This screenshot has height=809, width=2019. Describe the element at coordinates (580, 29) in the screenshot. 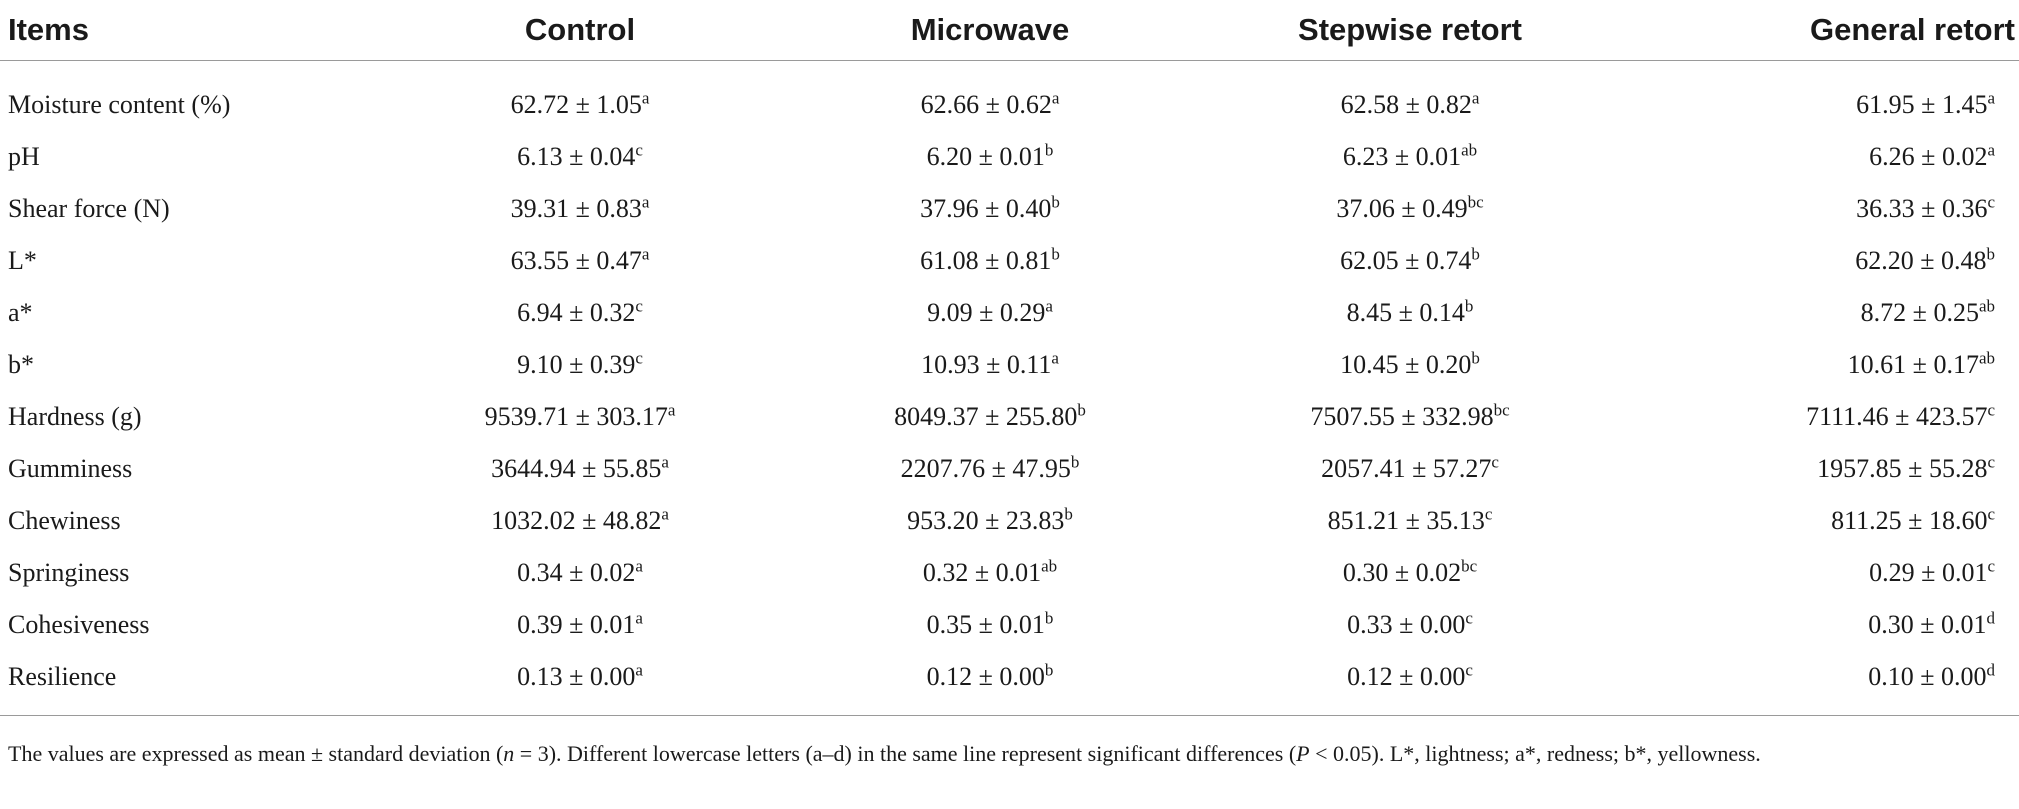

I see `header-control: Control` at that location.